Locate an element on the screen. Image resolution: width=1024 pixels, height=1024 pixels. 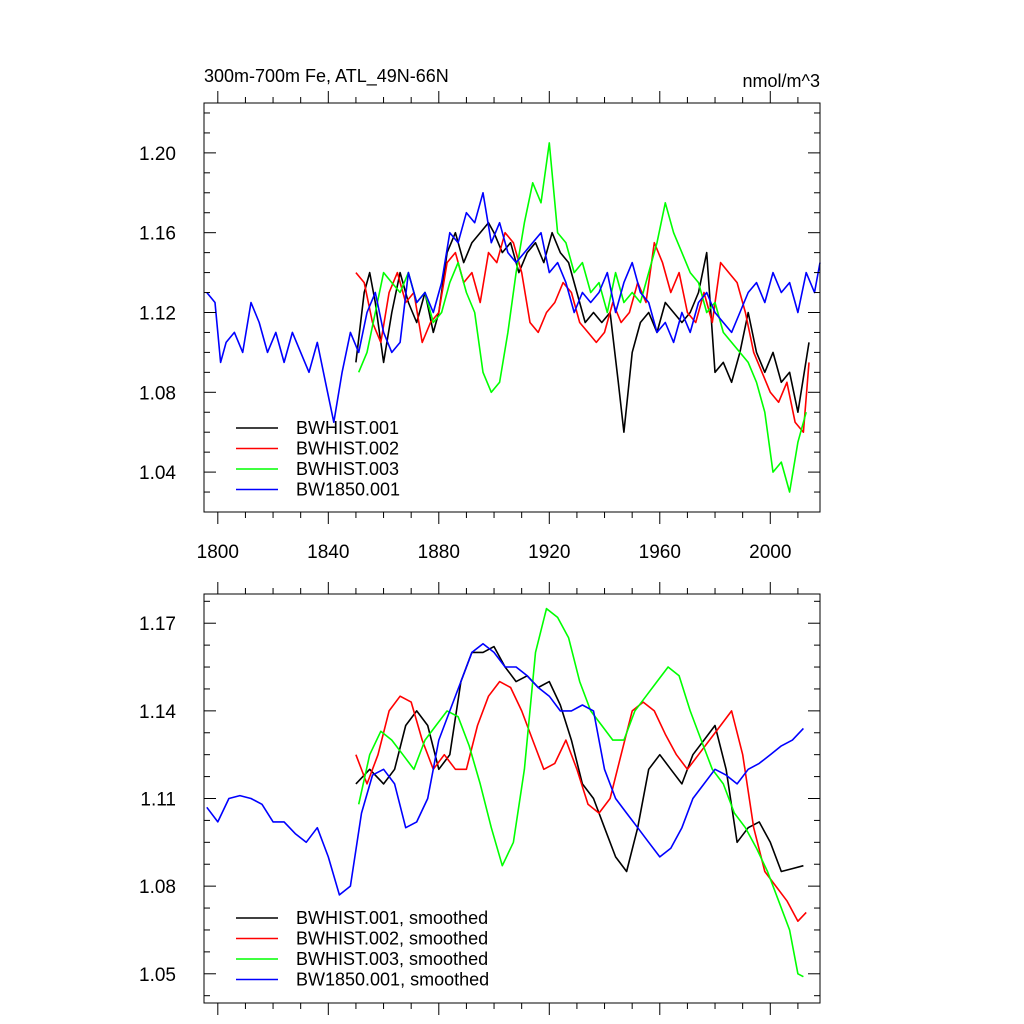
x-tick-label: 1840 is located at coordinates (328, 552).